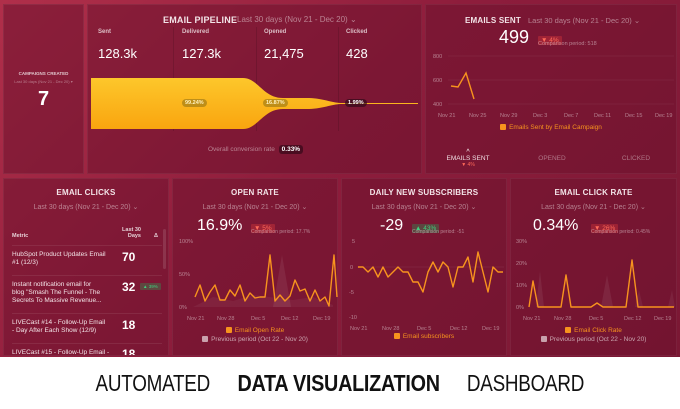  I want to click on emails-sent-legend: Emails Sent by Email Campaign, so click(551, 127).